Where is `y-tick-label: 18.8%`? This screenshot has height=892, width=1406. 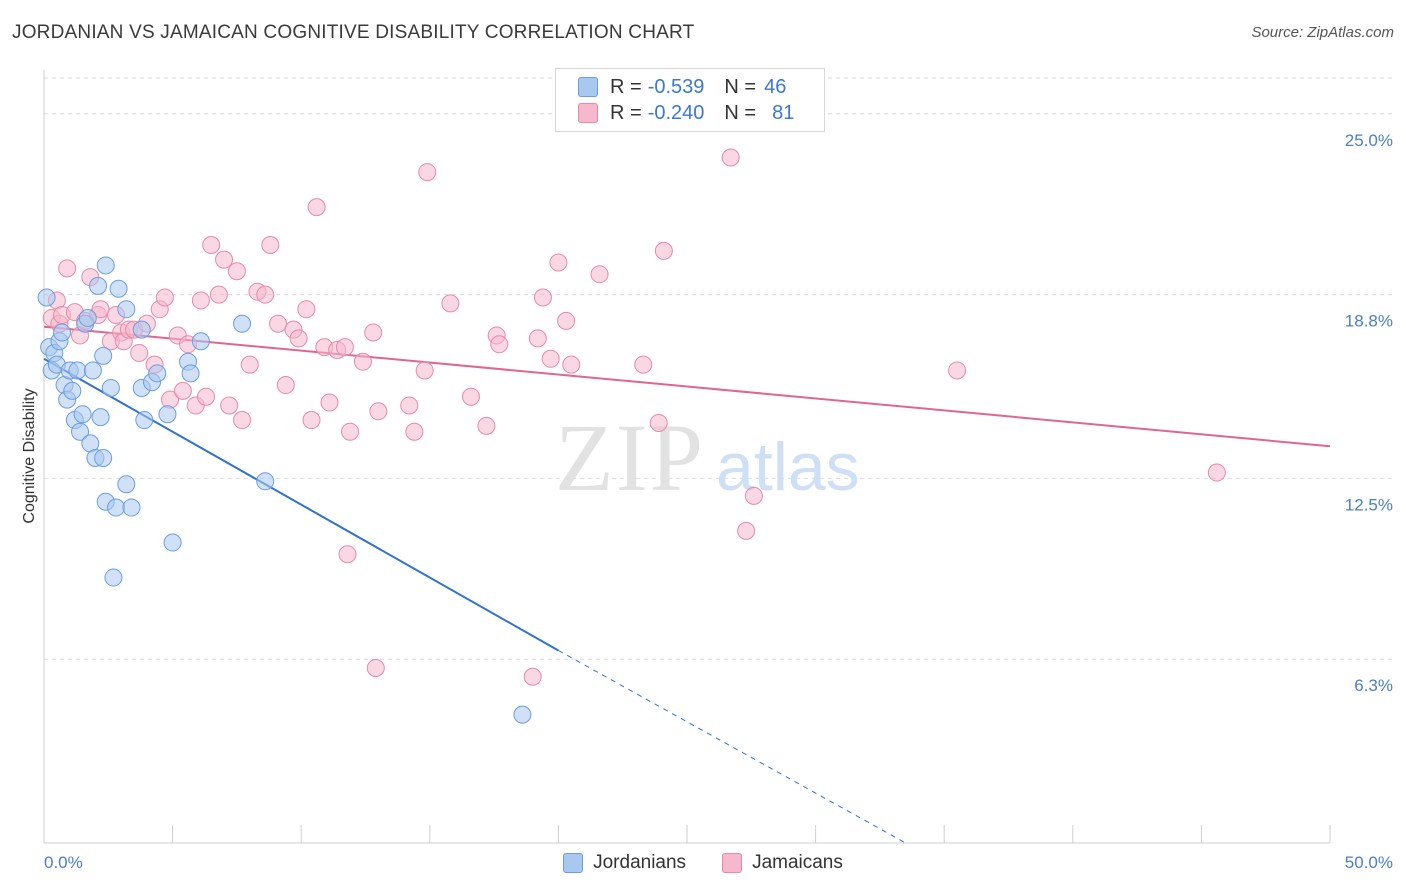 y-tick-label: 18.8% is located at coordinates (1369, 321).